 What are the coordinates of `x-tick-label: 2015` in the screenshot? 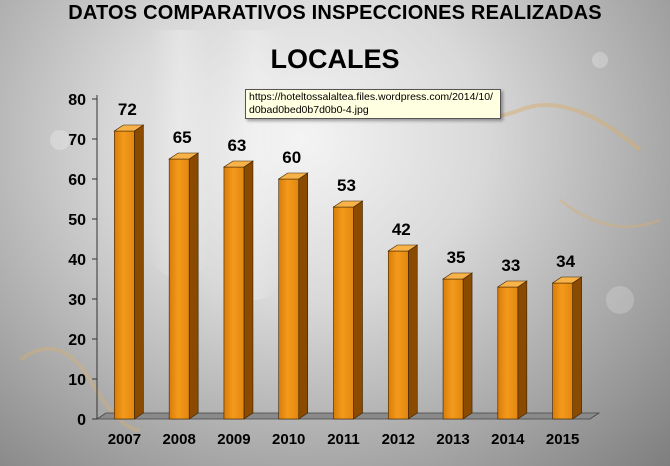 It's located at (562, 439).